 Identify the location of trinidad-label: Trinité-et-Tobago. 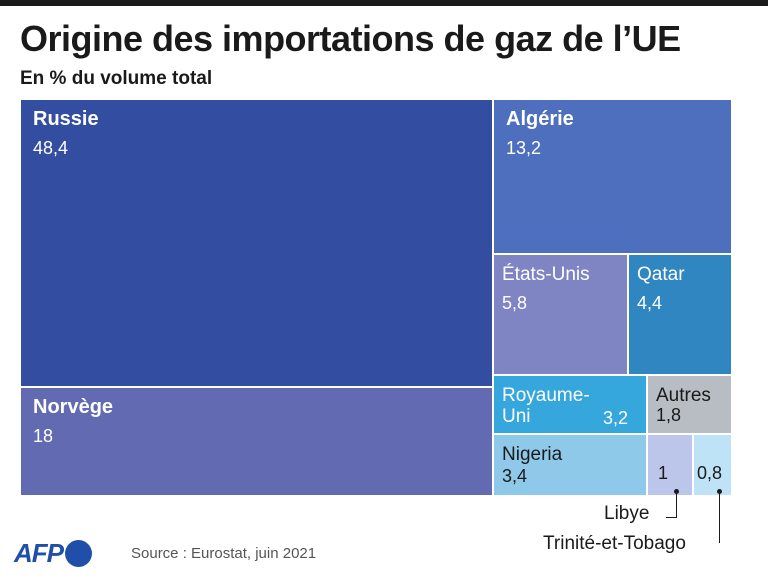
(614, 543).